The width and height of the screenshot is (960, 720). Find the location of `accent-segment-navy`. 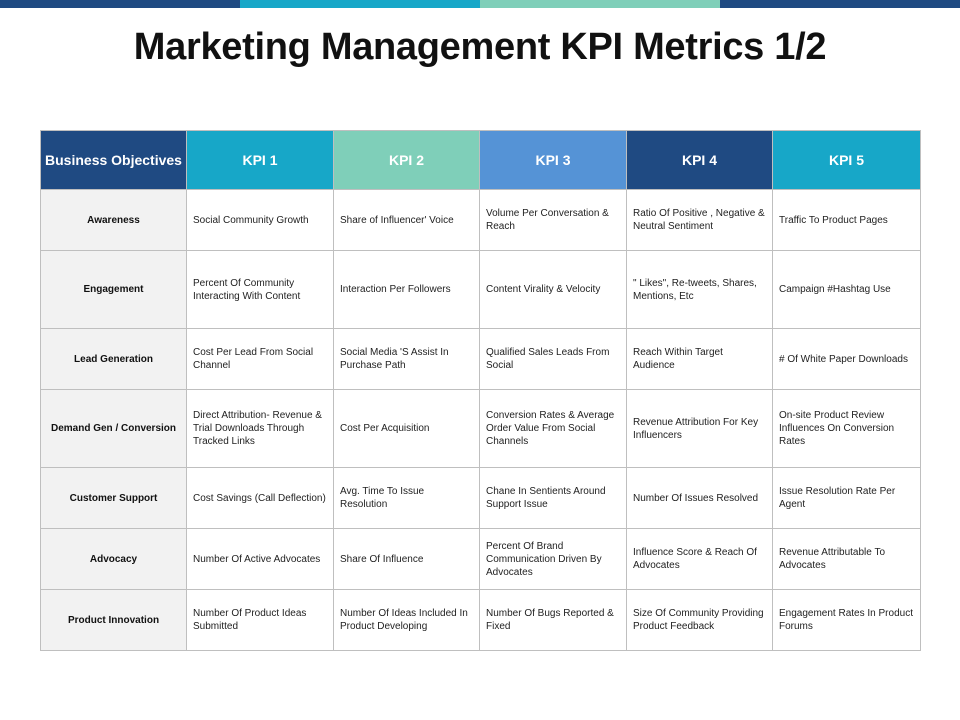

accent-segment-navy is located at coordinates (120, 4).